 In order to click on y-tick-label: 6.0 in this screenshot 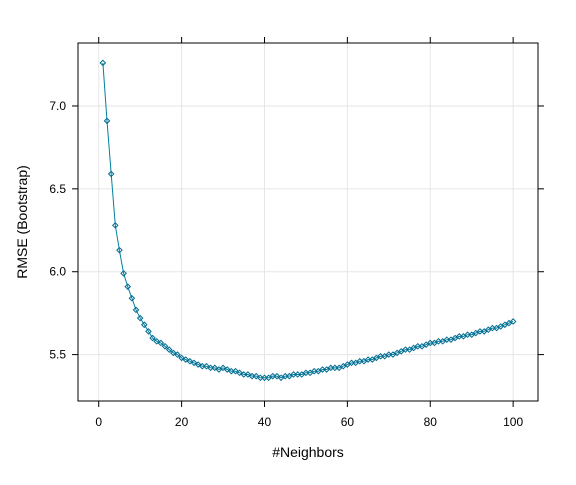, I will do `click(57, 272)`.